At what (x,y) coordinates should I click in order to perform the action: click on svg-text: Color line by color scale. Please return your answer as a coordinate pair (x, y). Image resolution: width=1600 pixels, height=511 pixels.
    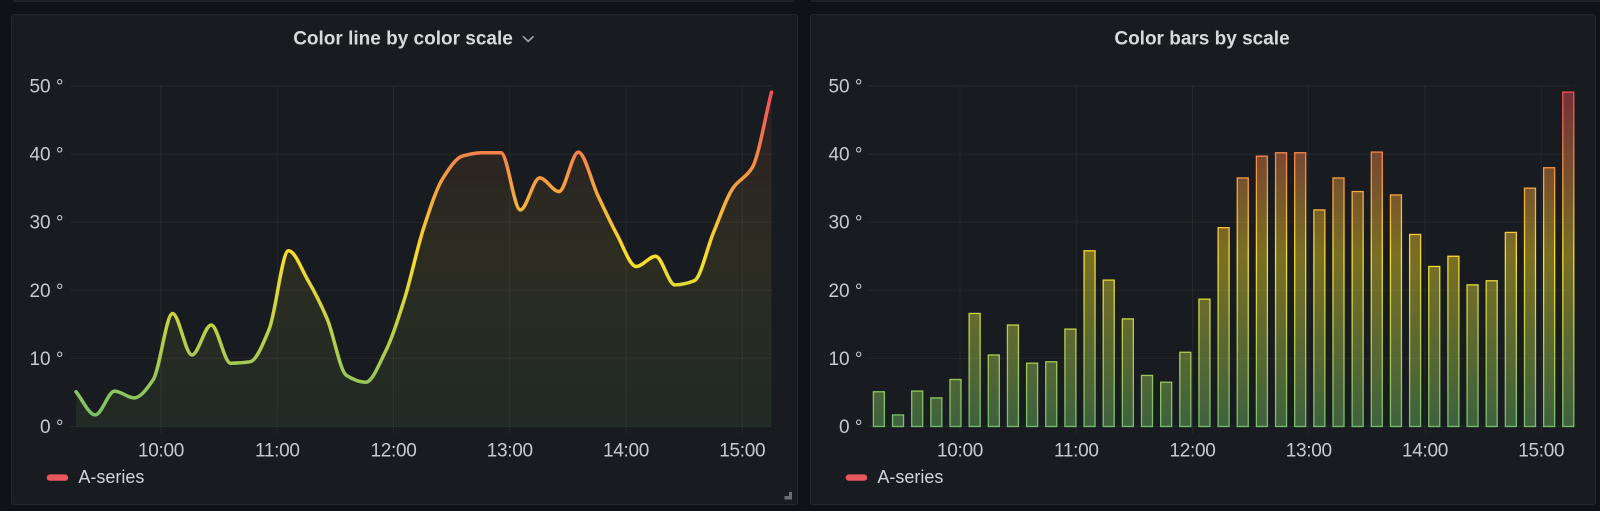
    Looking at the image, I should click on (403, 38).